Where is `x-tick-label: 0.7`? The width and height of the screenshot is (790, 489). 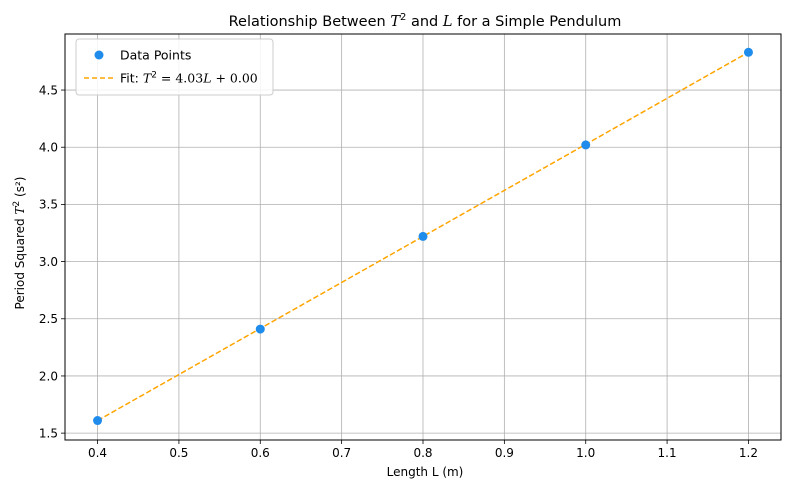 x-tick-label: 0.7 is located at coordinates (341, 453).